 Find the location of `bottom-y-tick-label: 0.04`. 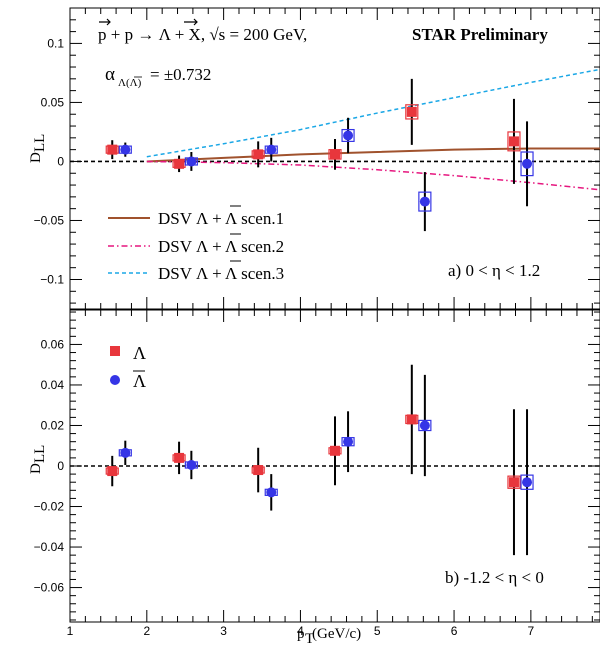

bottom-y-tick-label: 0.04 is located at coordinates (53, 385).